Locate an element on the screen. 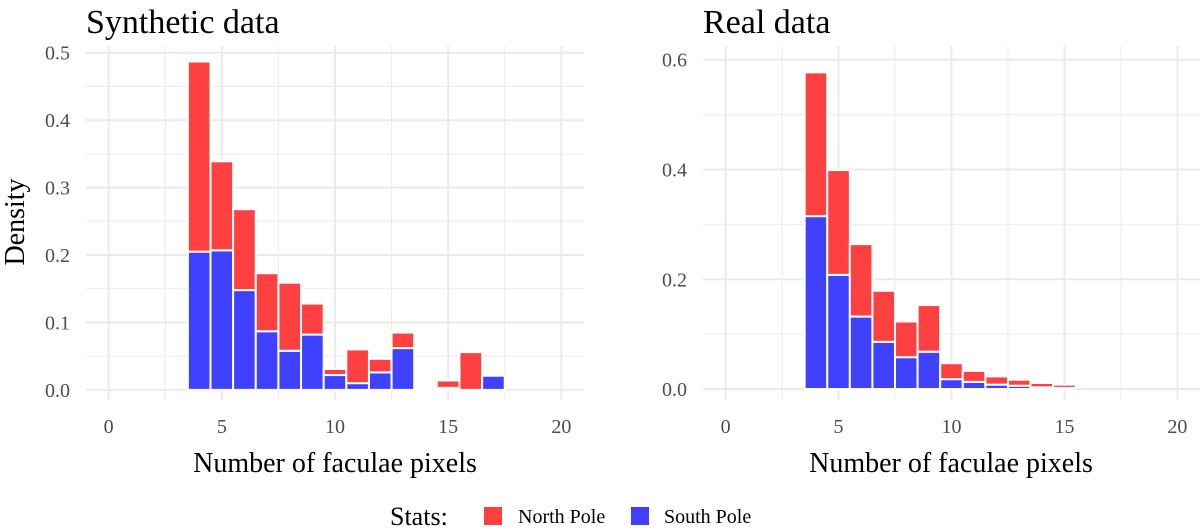 This screenshot has width=1200, height=531. x-axis-label-synthetic: Number of faculae pixels is located at coordinates (335, 463).